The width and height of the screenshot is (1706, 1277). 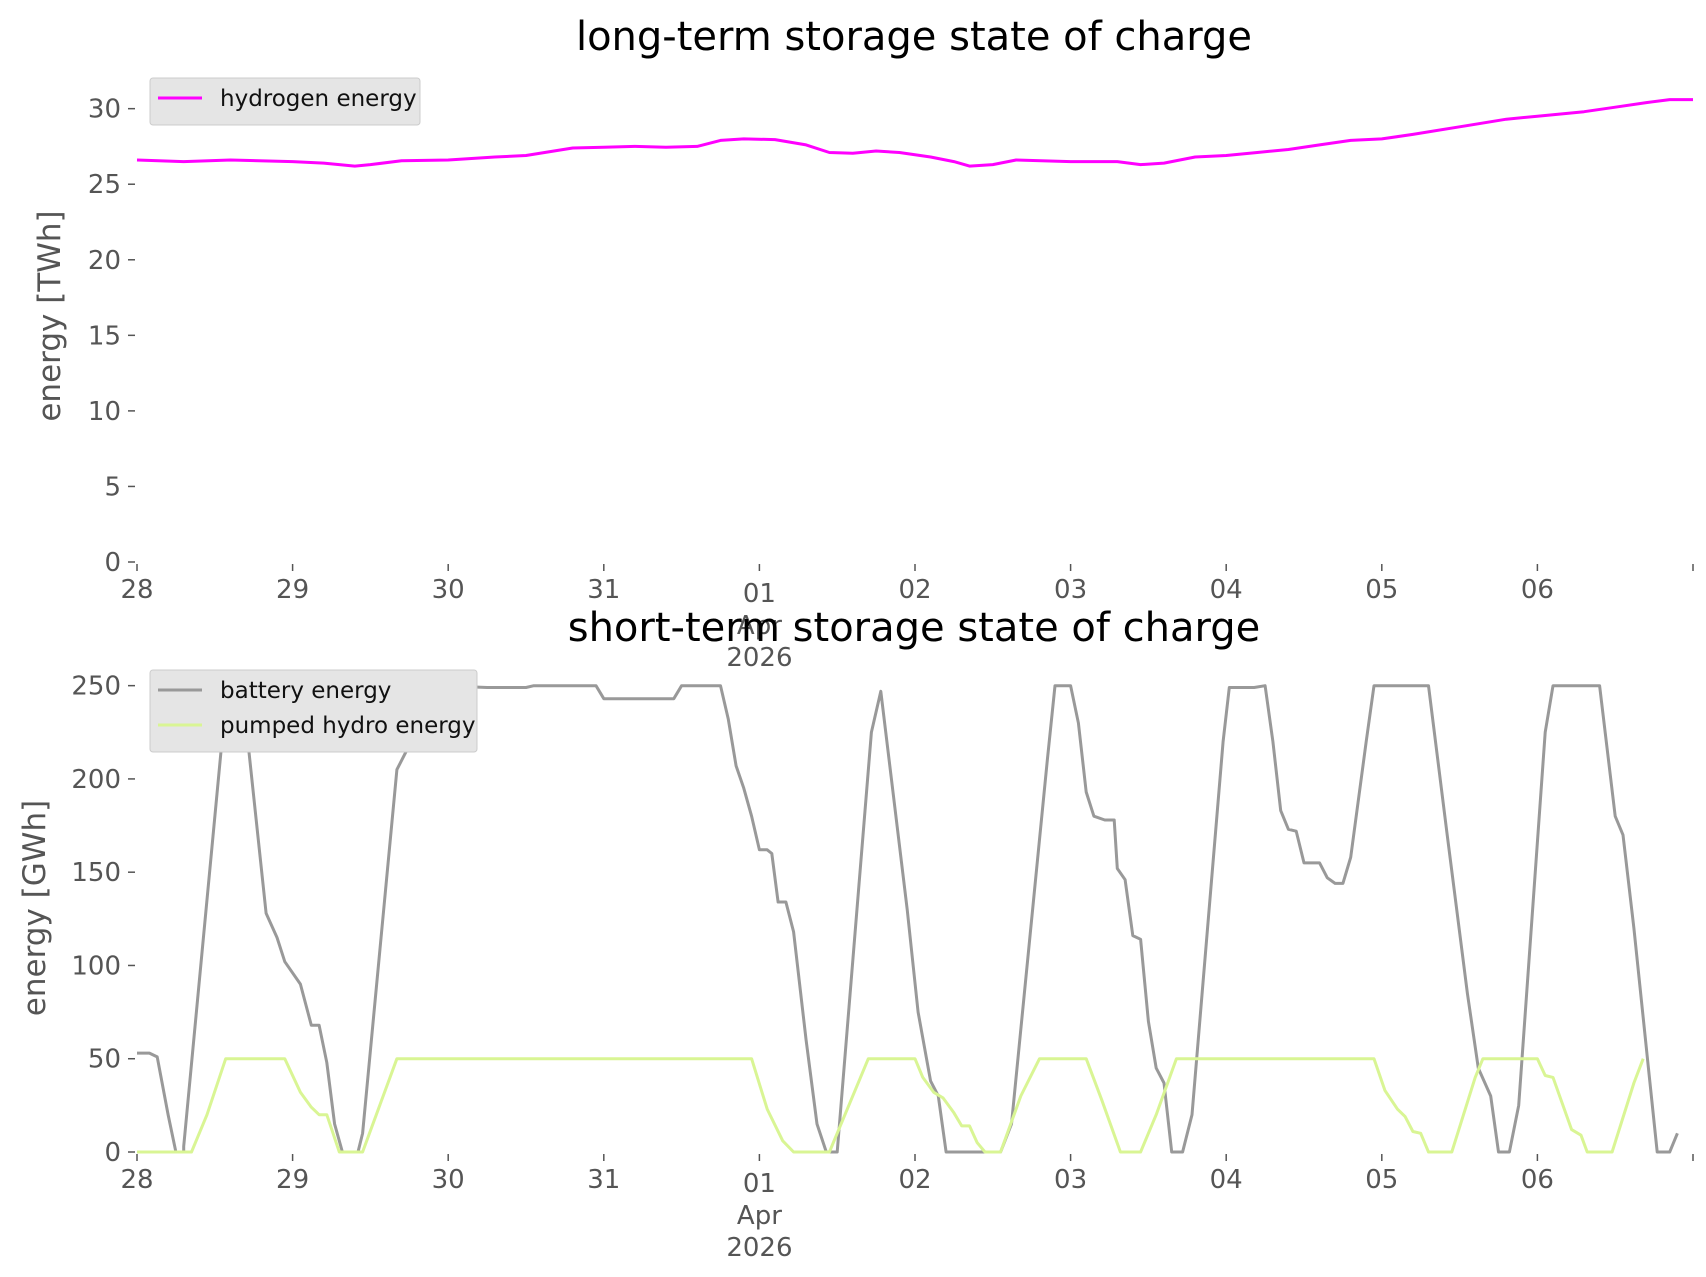 I want to click on legend: battery energy pumped hydro energy, so click(x=313, y=711).